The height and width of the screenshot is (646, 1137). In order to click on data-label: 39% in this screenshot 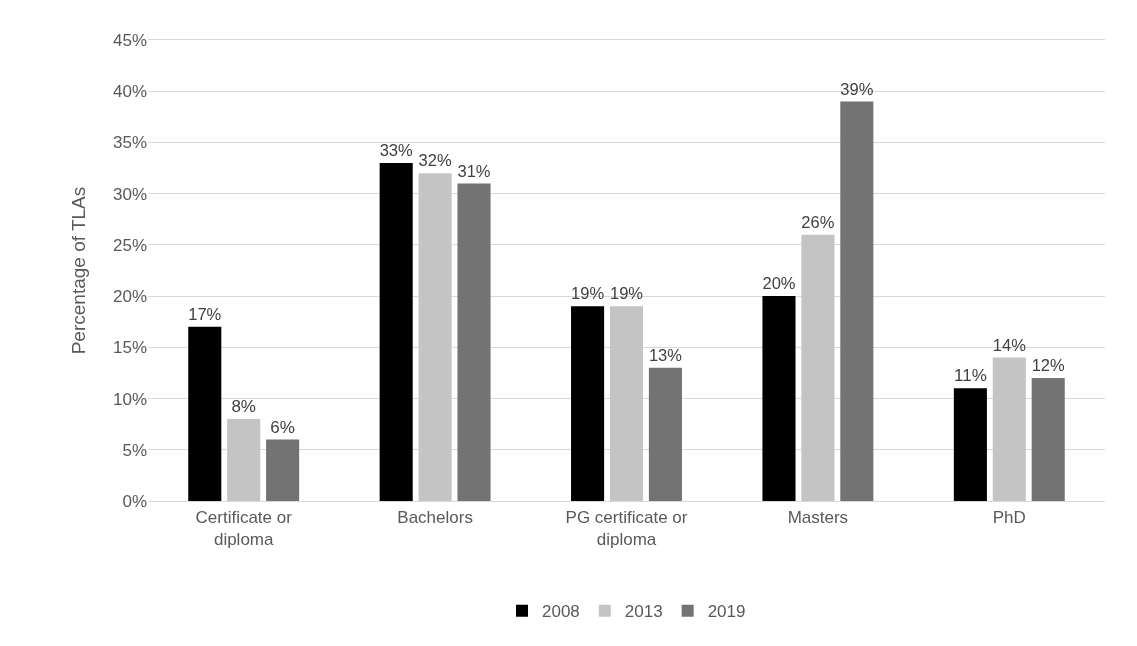, I will do `click(857, 89)`.